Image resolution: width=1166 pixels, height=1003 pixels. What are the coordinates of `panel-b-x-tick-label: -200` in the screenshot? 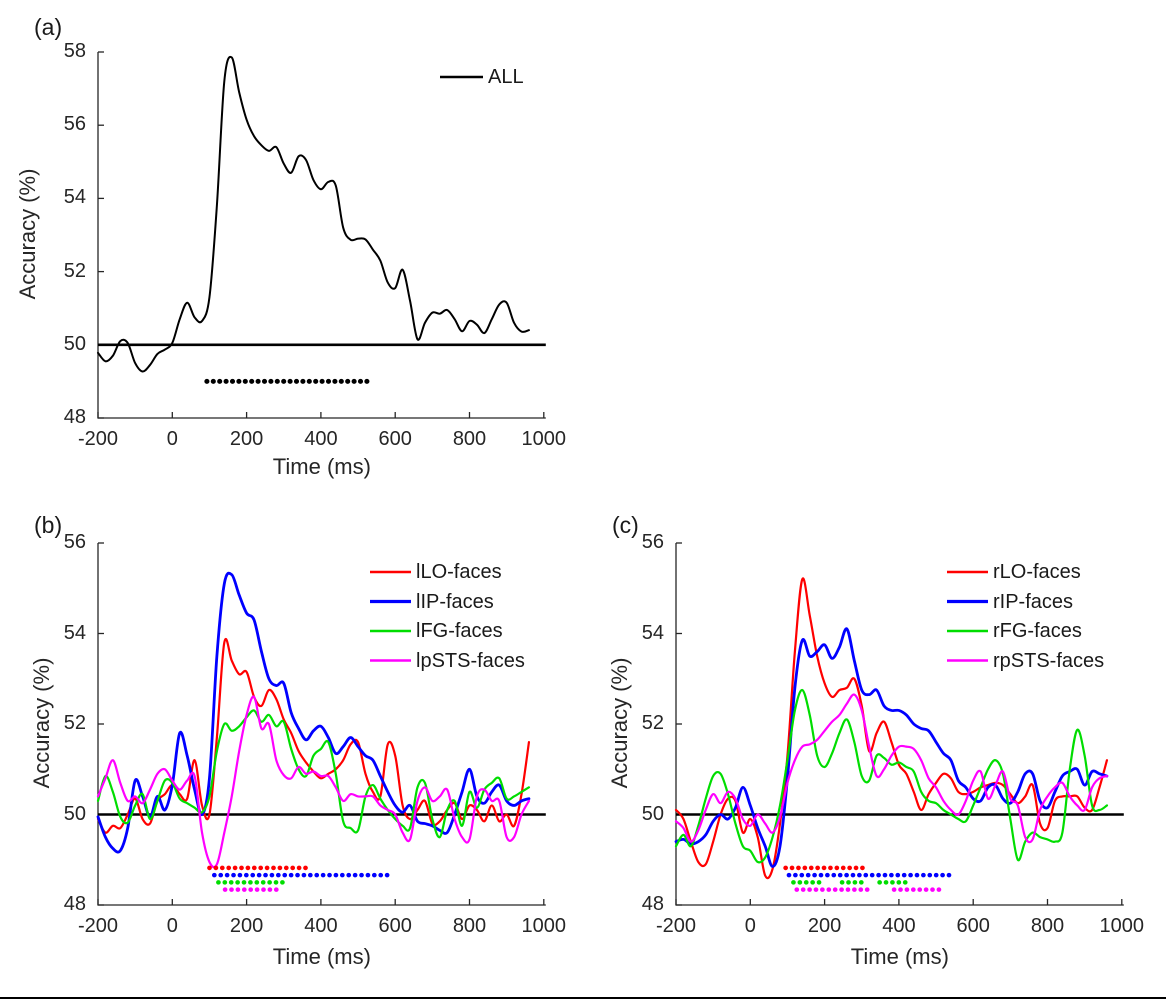 It's located at (98, 926).